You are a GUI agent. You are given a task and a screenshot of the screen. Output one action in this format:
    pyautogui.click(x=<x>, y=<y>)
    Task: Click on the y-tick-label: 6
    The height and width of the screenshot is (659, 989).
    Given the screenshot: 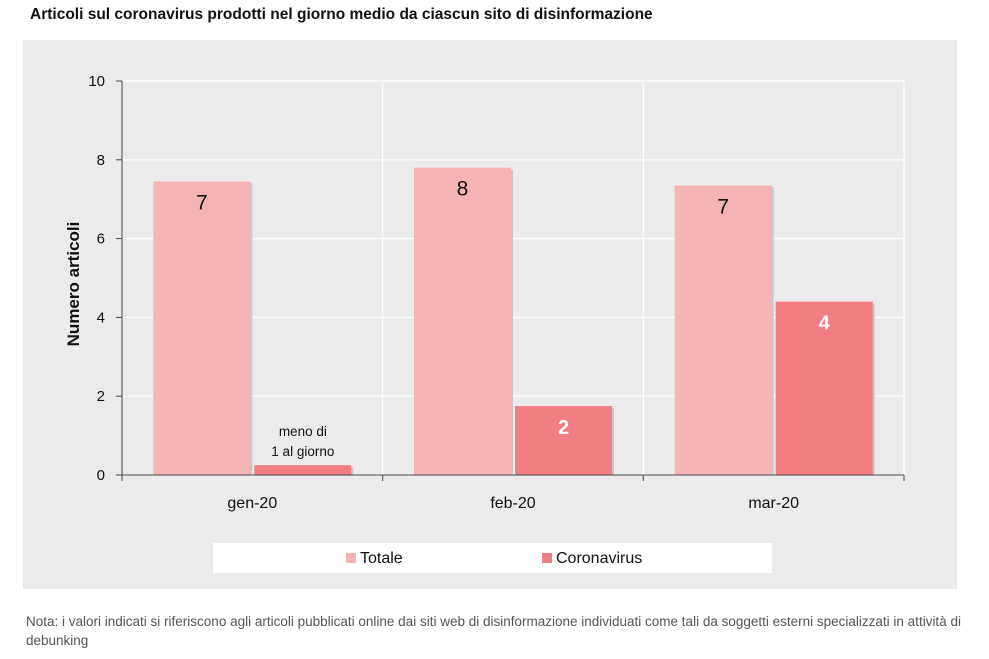 What is the action you would take?
    pyautogui.click(x=101, y=239)
    